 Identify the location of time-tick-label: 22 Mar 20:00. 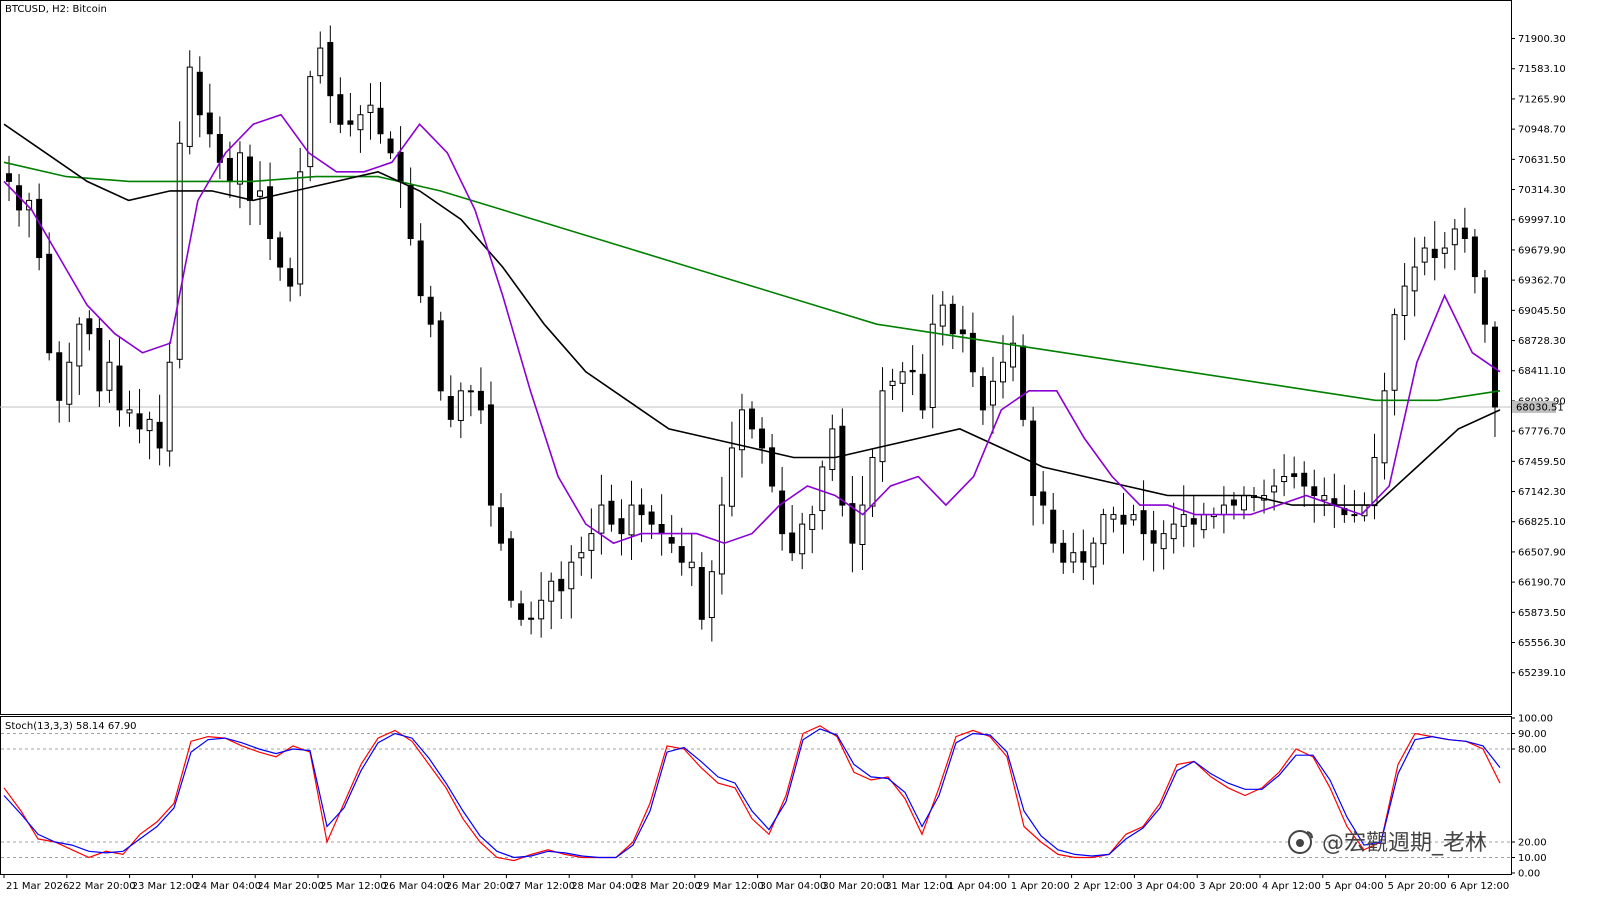
(102, 886).